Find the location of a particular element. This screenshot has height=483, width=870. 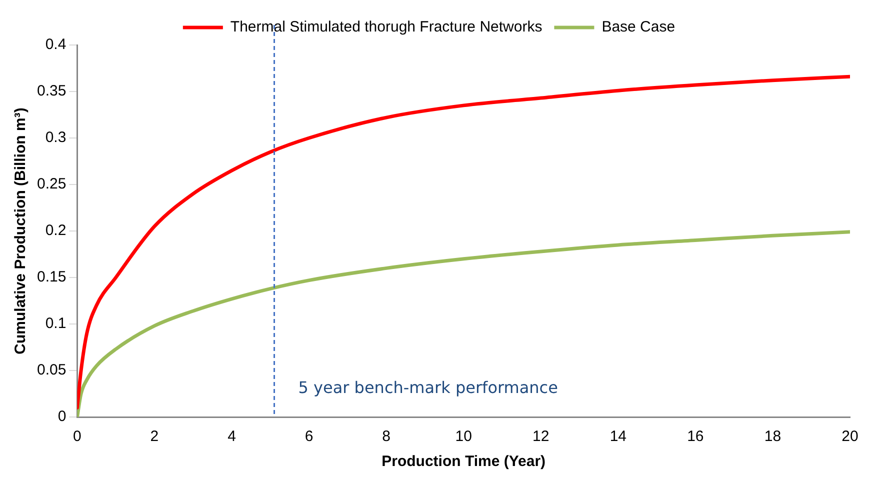

legend-label: Base Case is located at coordinates (639, 27).